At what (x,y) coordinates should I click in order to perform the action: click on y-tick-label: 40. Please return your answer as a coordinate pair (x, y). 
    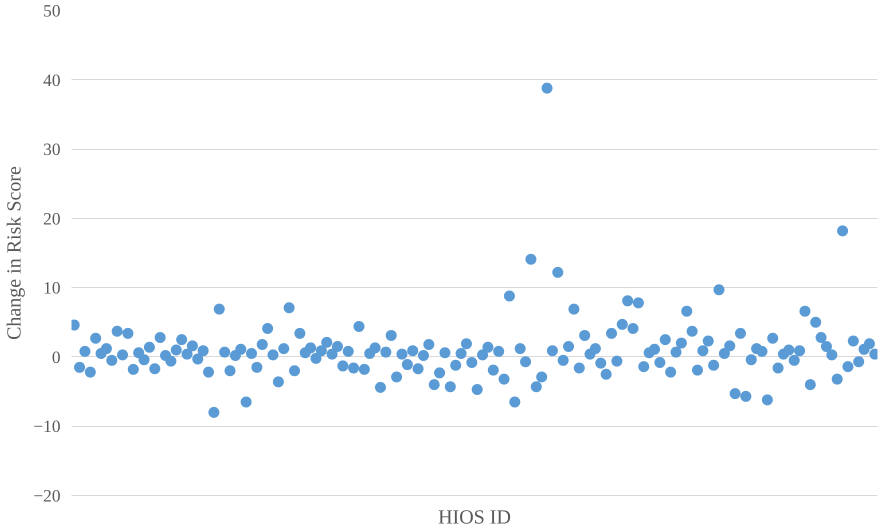
    Looking at the image, I should click on (51, 80).